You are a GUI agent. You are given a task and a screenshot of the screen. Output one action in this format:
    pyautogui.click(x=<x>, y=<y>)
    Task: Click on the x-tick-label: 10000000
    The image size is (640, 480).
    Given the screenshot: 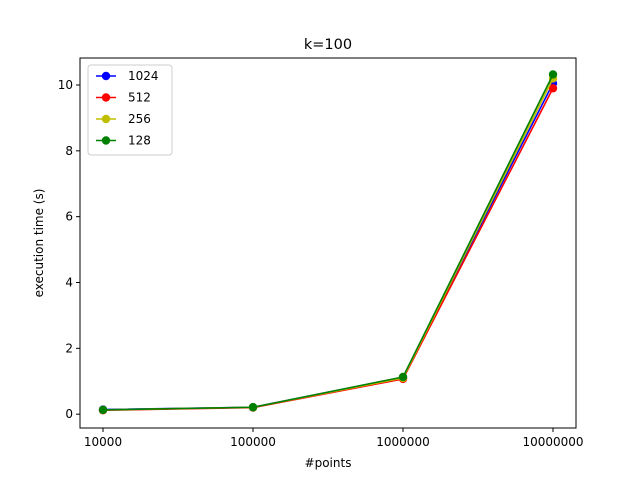 What is the action you would take?
    pyautogui.click(x=552, y=442)
    